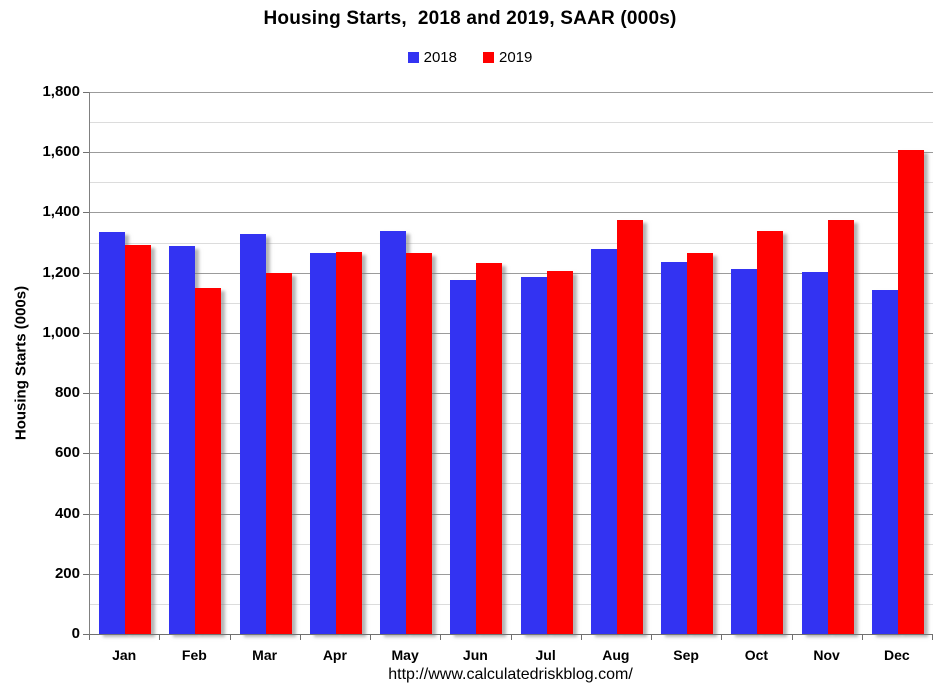  Describe the element at coordinates (138, 439) in the screenshot. I see `bar-2019-jan` at that location.